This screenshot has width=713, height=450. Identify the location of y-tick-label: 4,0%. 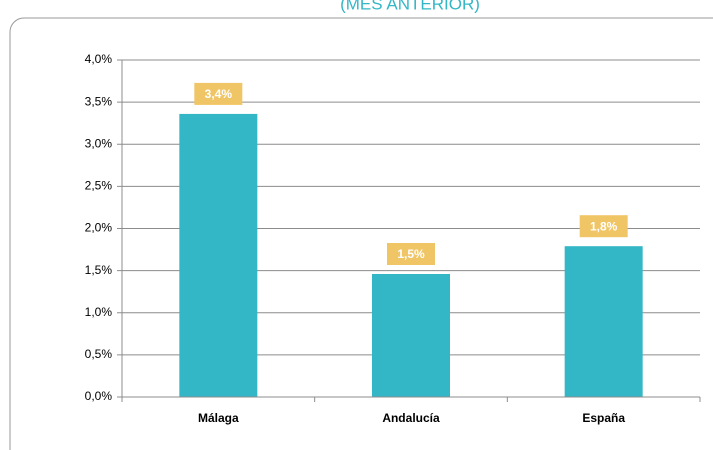
(99, 59).